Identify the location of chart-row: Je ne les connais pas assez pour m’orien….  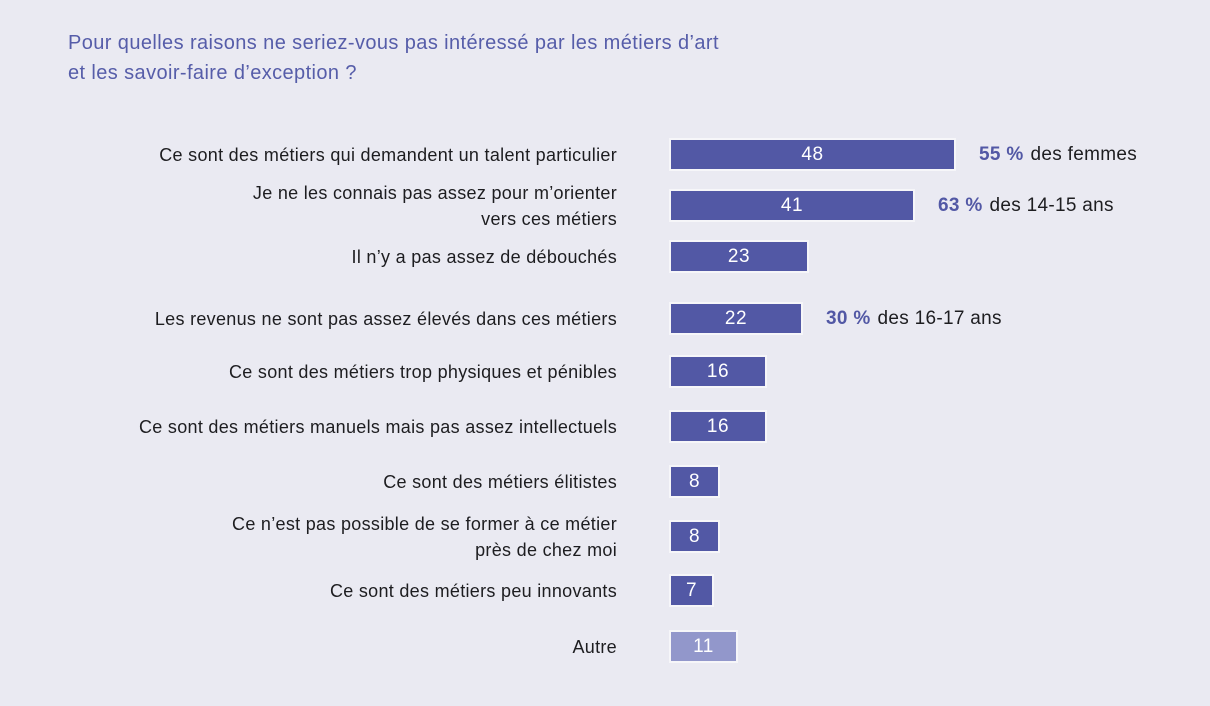
(610, 206).